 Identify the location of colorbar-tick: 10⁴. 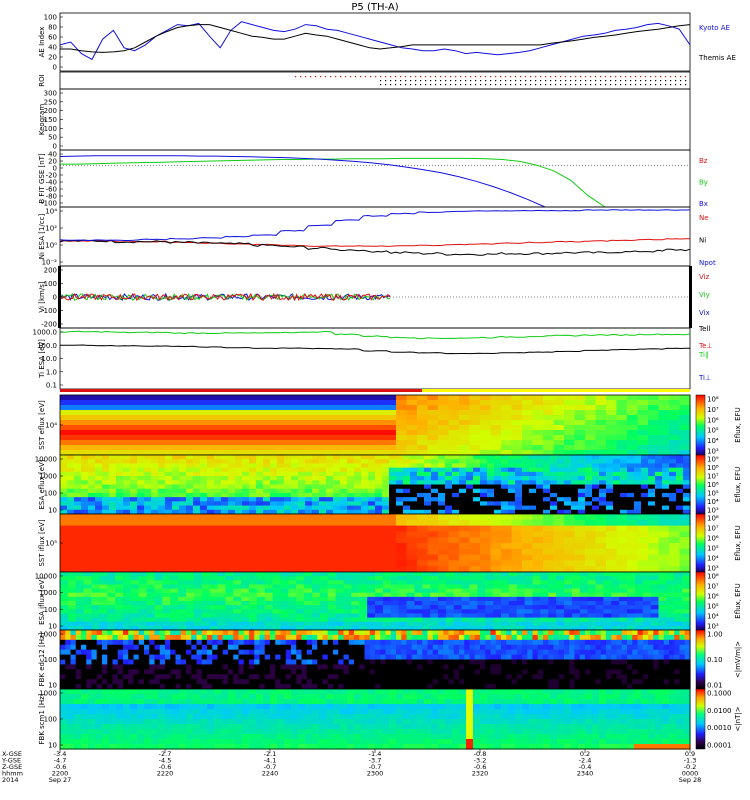
(713, 441).